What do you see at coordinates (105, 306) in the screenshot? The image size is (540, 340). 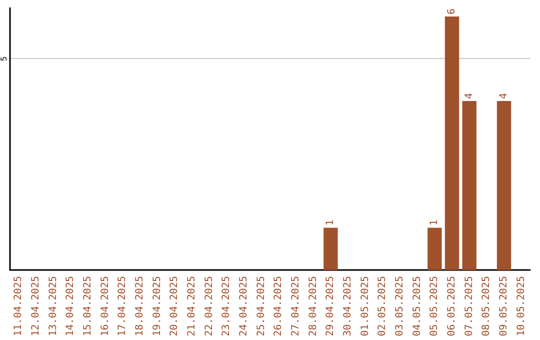 I see `x-tick-label: 16.04.2025` at bounding box center [105, 306].